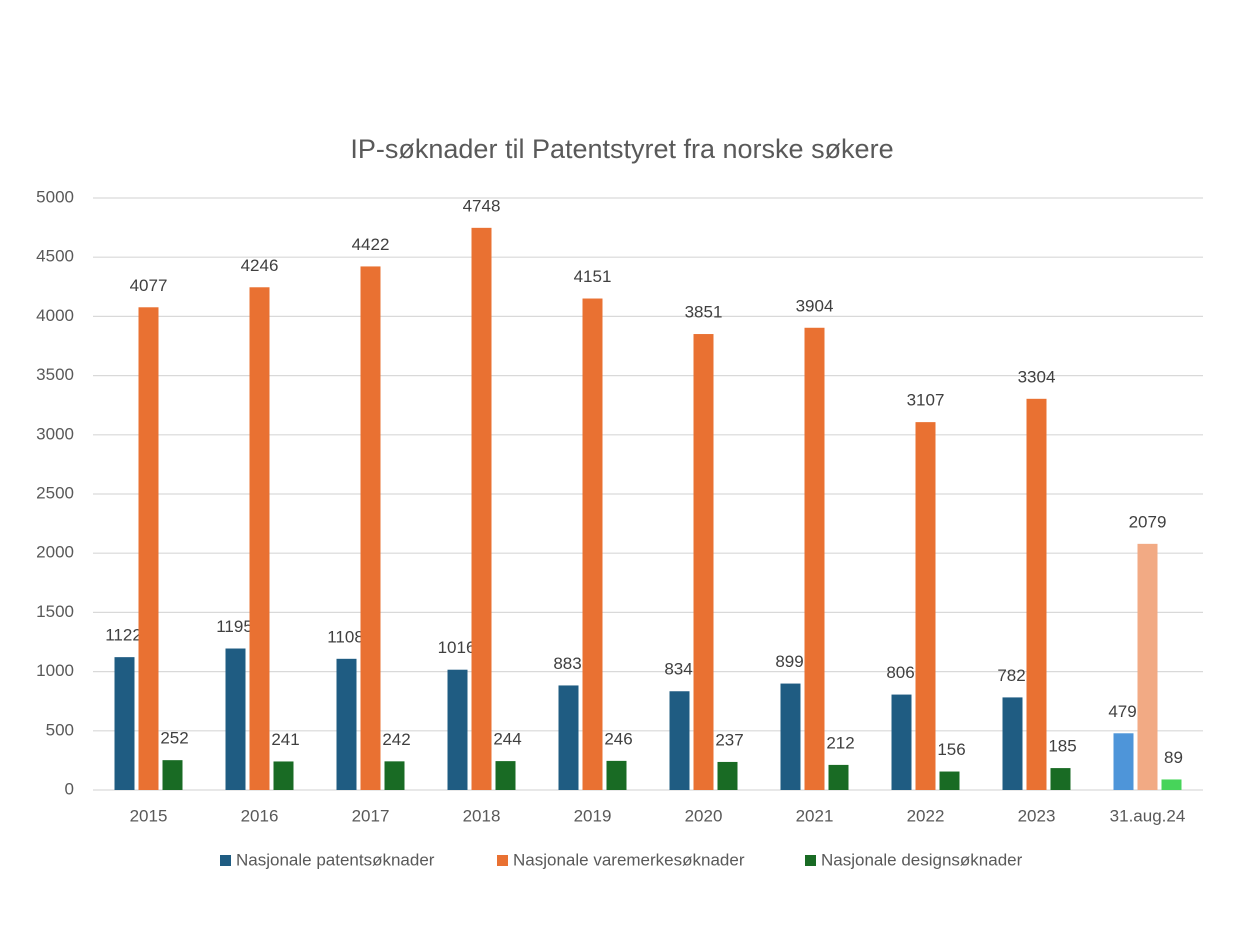  What do you see at coordinates (815, 305) in the screenshot?
I see `data-label: 3904` at bounding box center [815, 305].